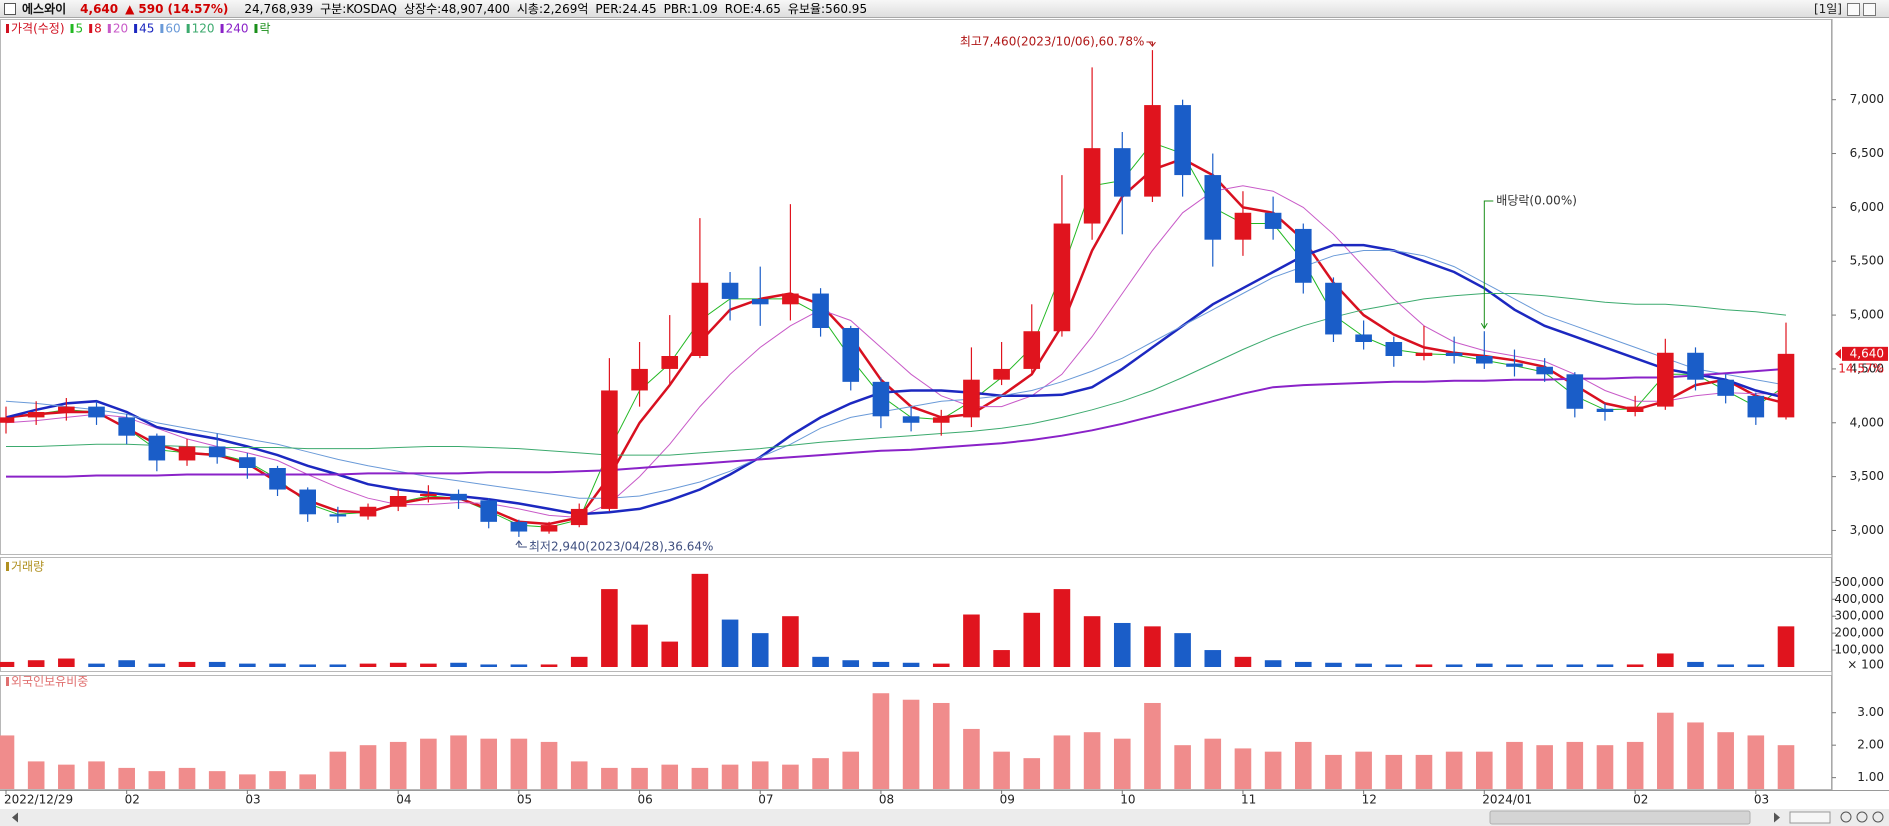  What do you see at coordinates (1867, 99) in the screenshot?
I see `y-tick-label: 7,000` at bounding box center [1867, 99].